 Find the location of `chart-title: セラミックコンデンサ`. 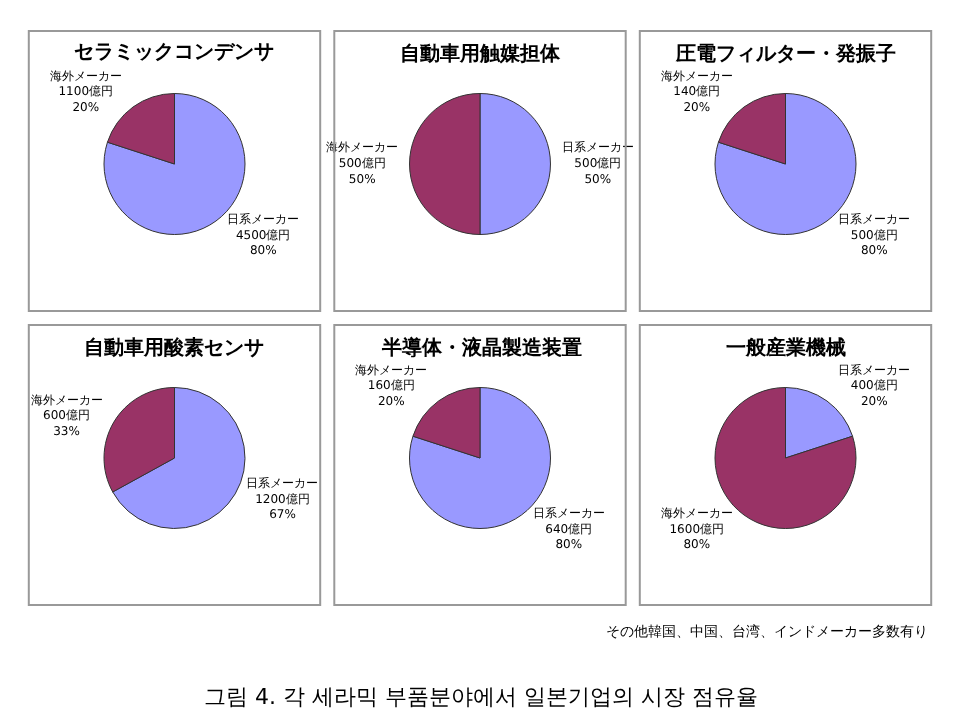

chart-title: セラミックコンデンサ is located at coordinates (174, 53).